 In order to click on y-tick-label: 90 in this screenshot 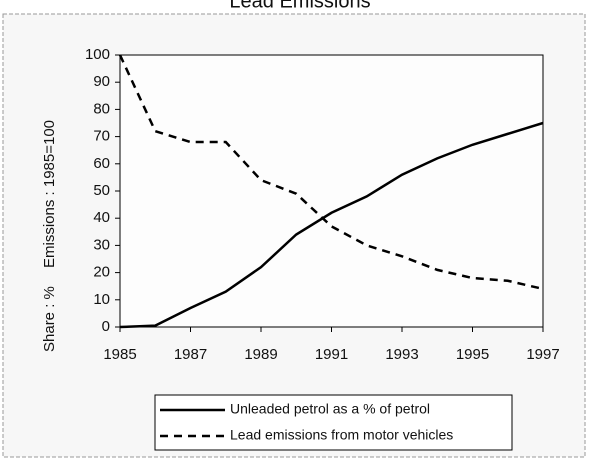, I will do `click(101, 81)`.